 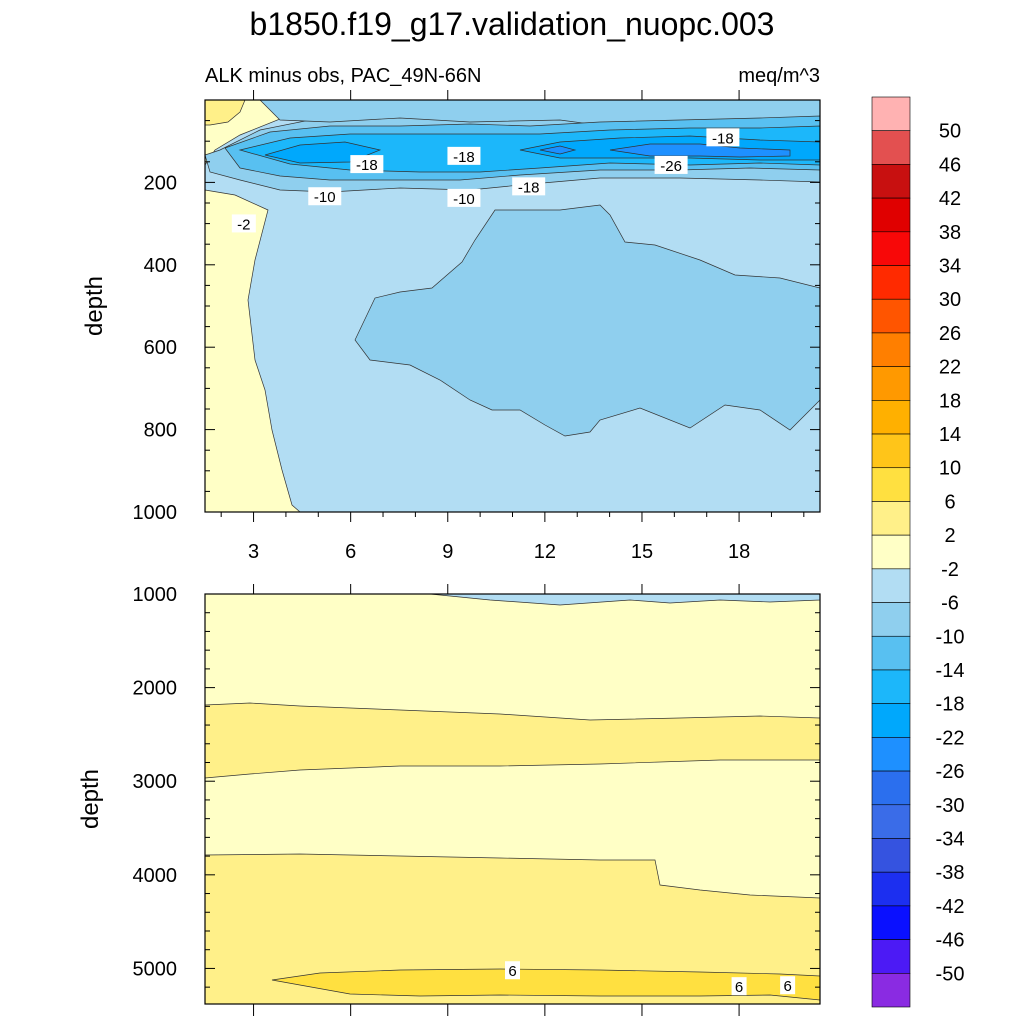 What do you see at coordinates (558, 150) in the screenshot?
I see `upper-fill-n26-b` at bounding box center [558, 150].